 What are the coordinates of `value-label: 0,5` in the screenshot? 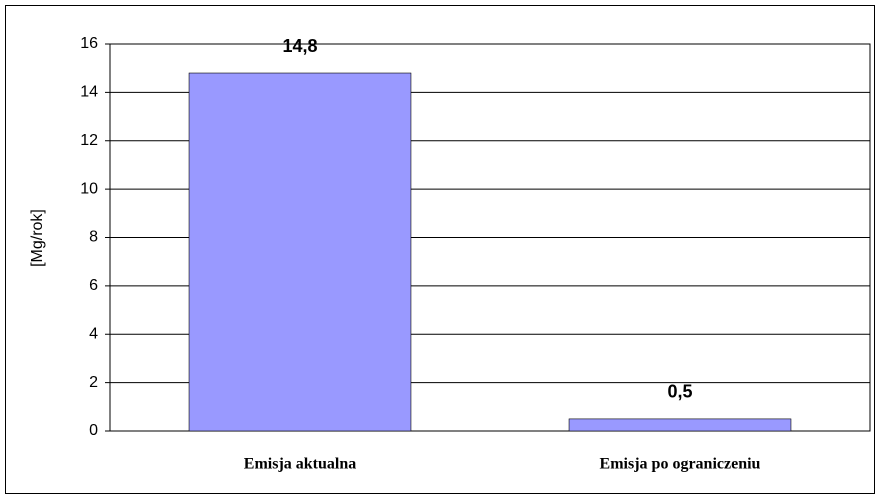 It's located at (679, 392).